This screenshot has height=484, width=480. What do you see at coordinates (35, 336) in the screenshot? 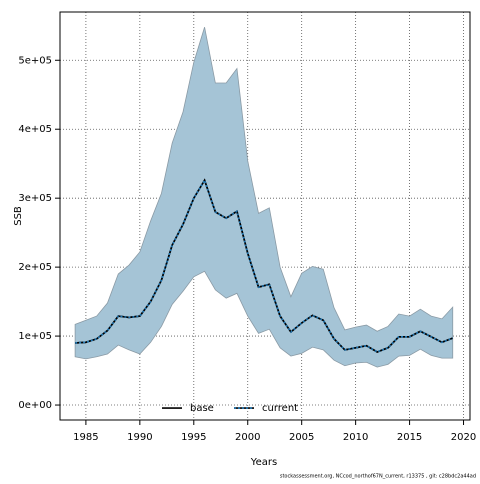
I see `y-tick-label: 1e+05` at bounding box center [35, 336].